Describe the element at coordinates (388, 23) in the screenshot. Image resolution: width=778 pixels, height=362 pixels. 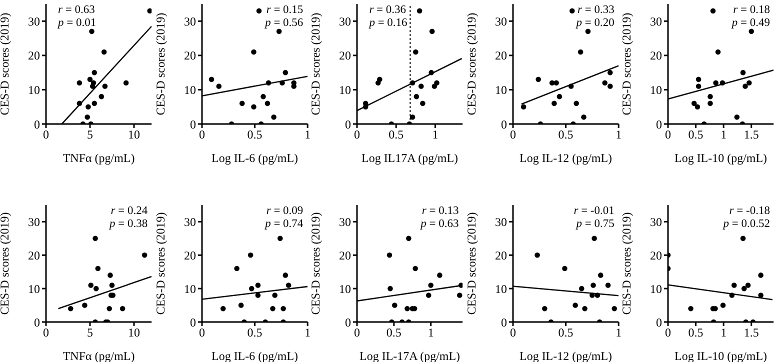
I see `annotation: p = 0.16` at that location.